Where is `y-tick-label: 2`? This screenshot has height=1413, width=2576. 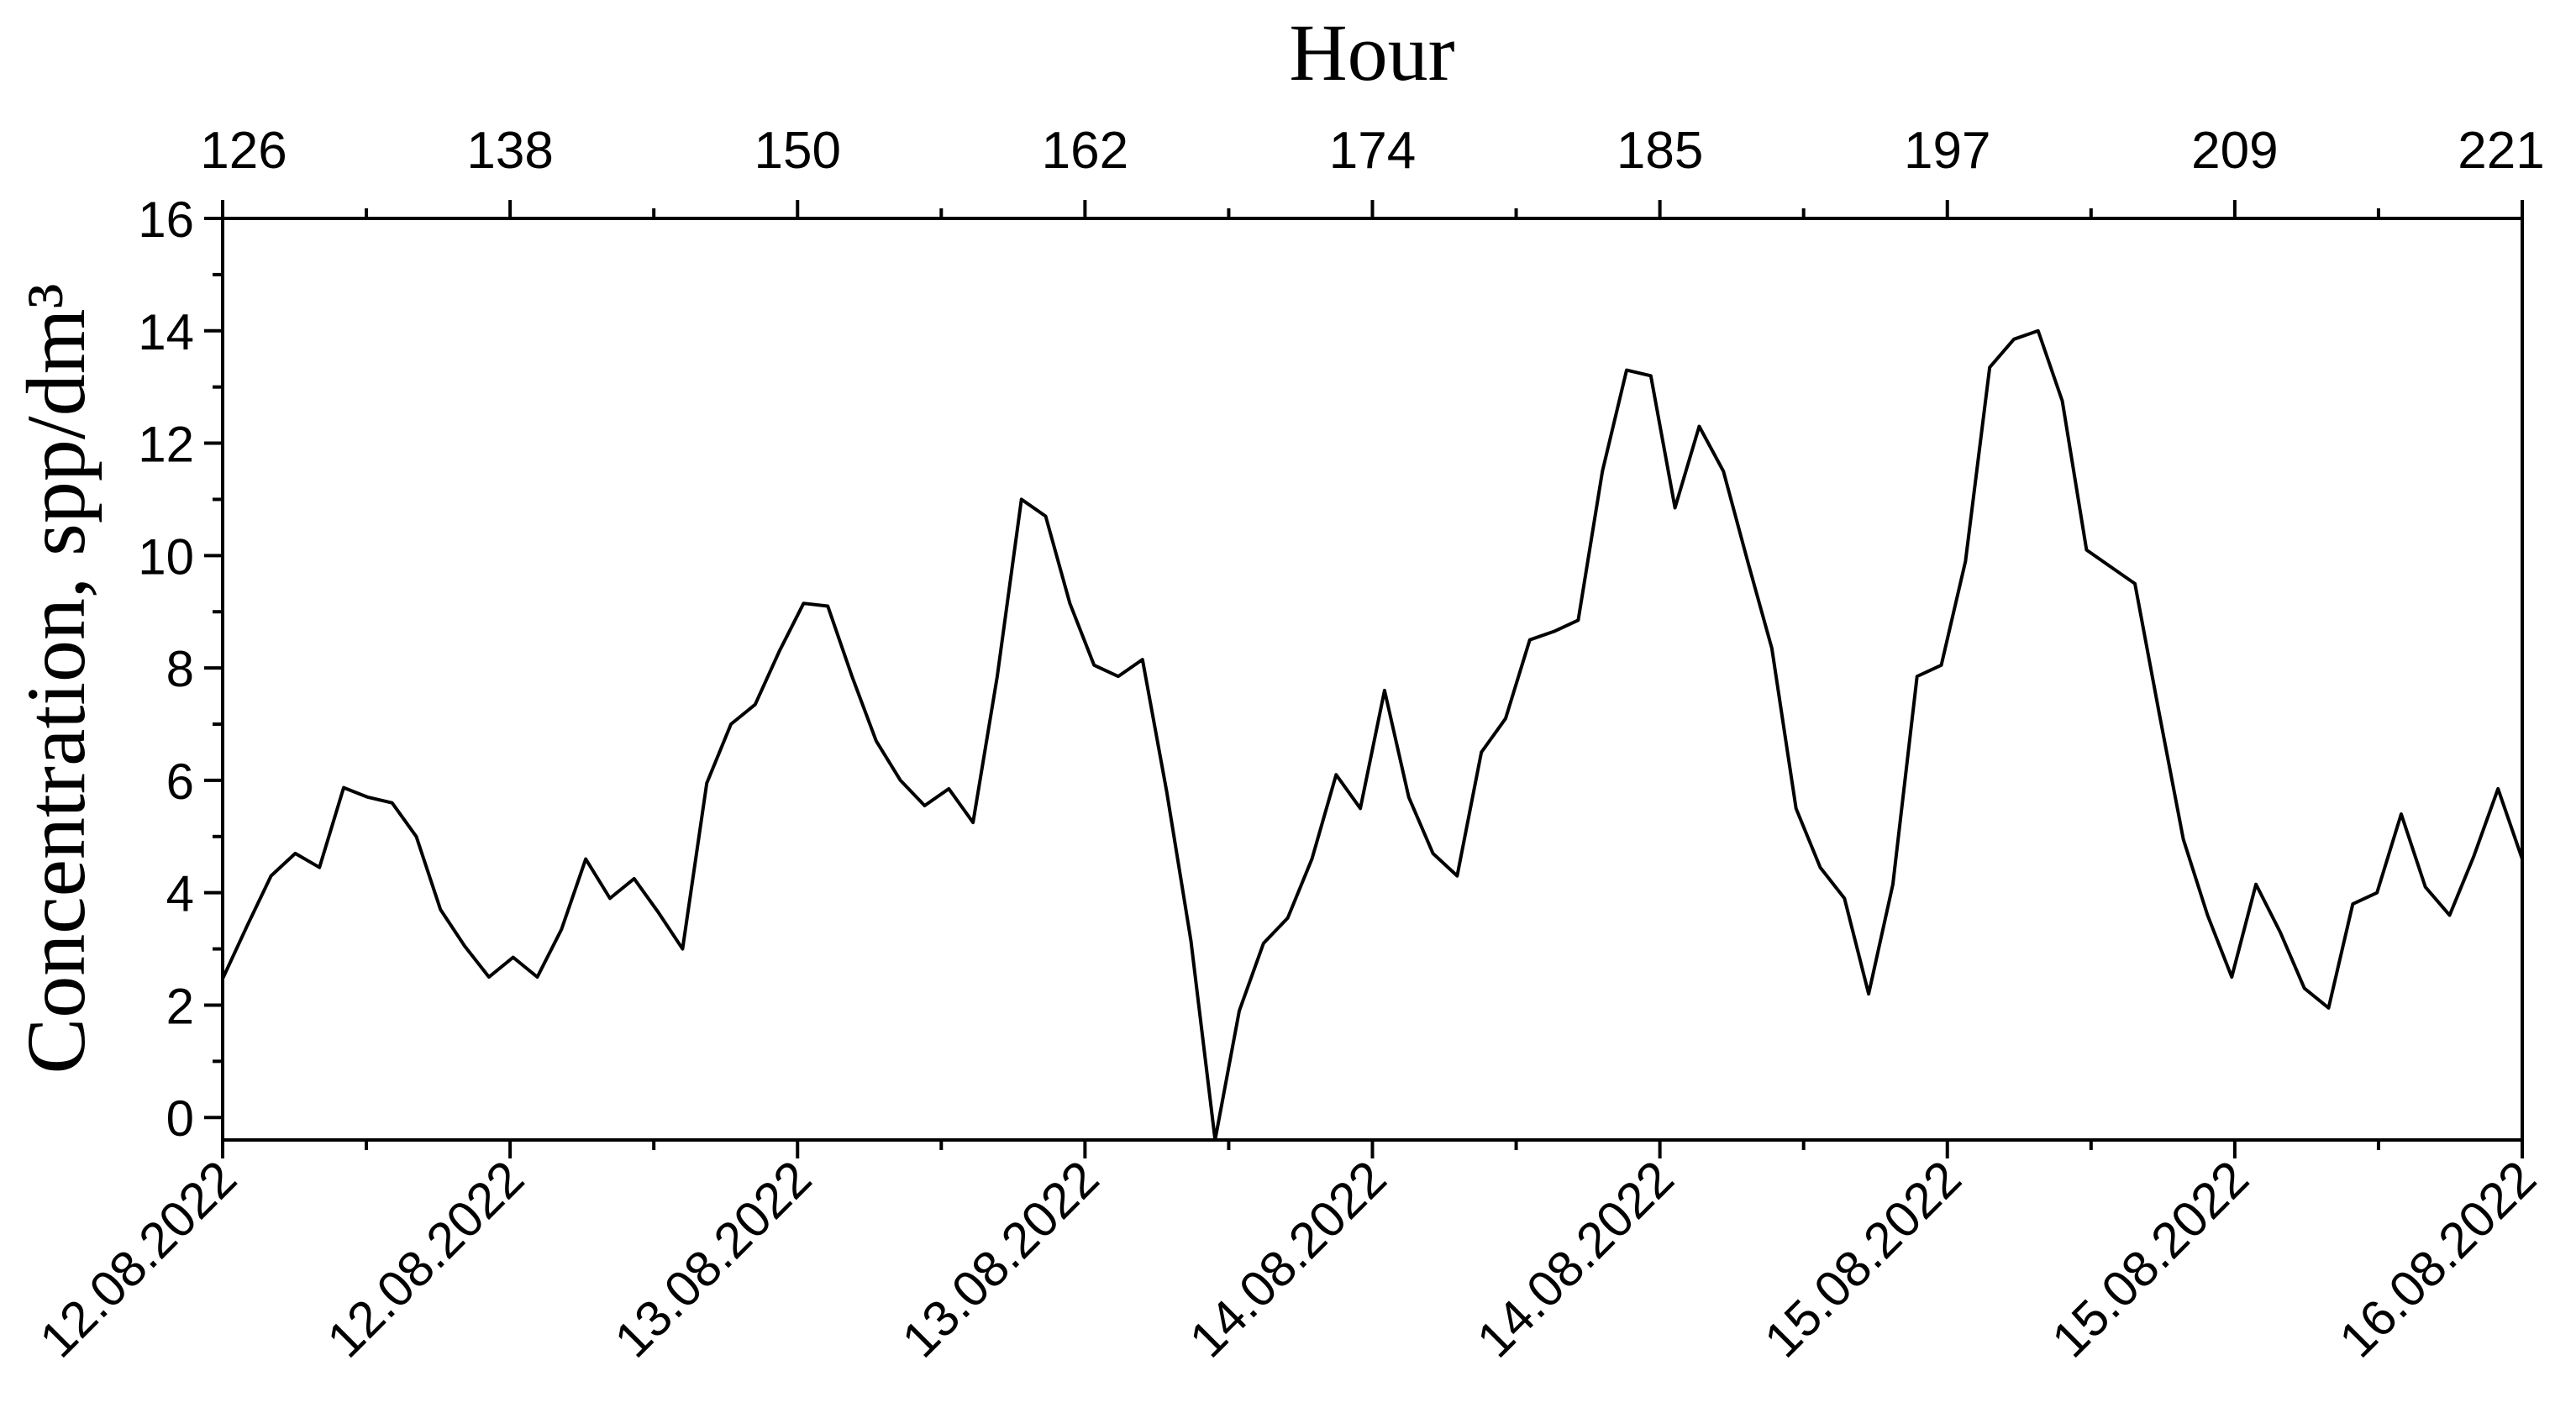
y-tick-label: 2 is located at coordinates (180, 1006).